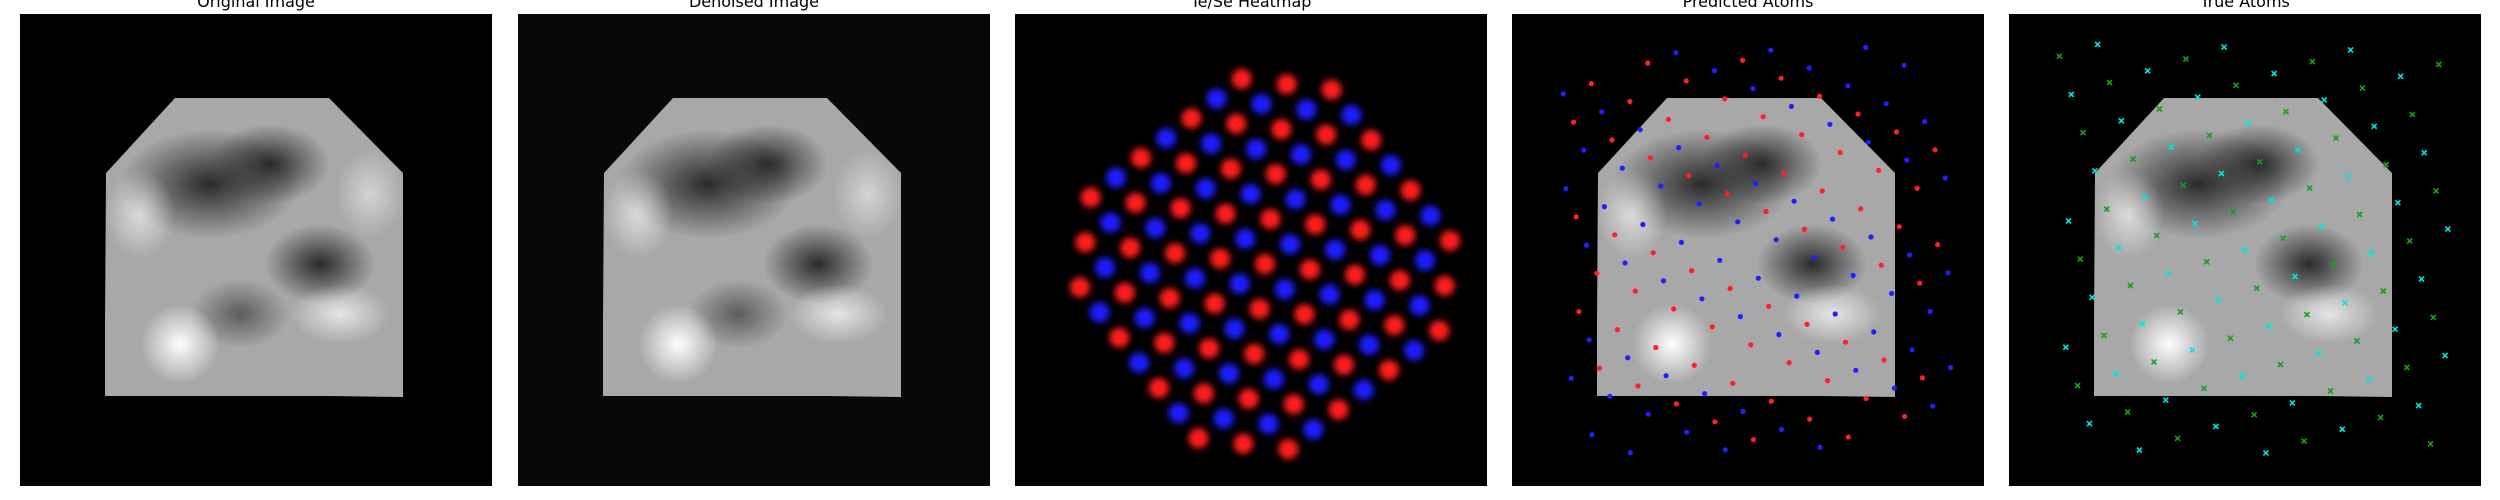 The image size is (2500, 500). I want to click on panel-title-denoised: Denoised Image, so click(754, 5).